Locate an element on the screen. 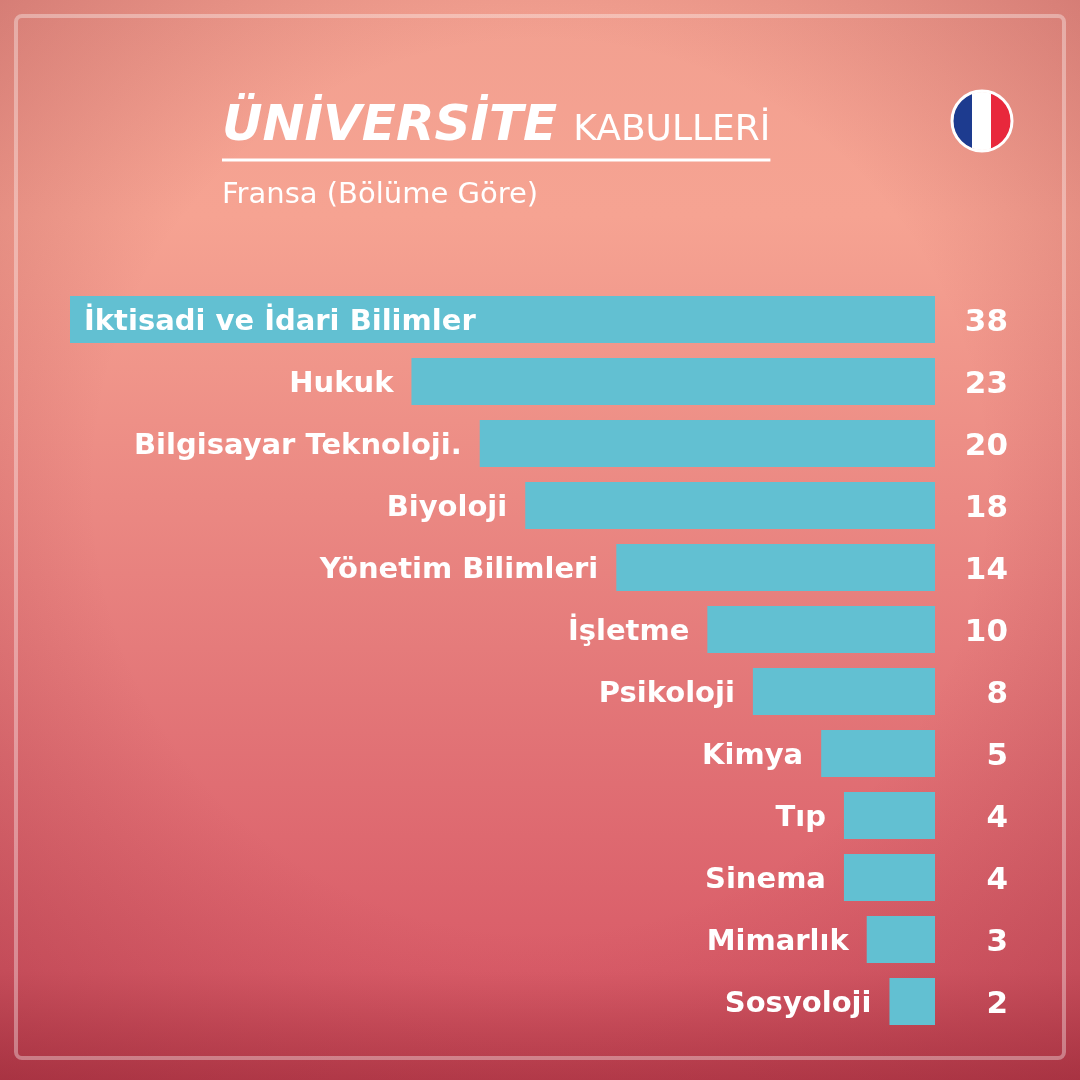 The height and width of the screenshot is (1080, 1080). y-tick-label: Tıp is located at coordinates (800, 815).